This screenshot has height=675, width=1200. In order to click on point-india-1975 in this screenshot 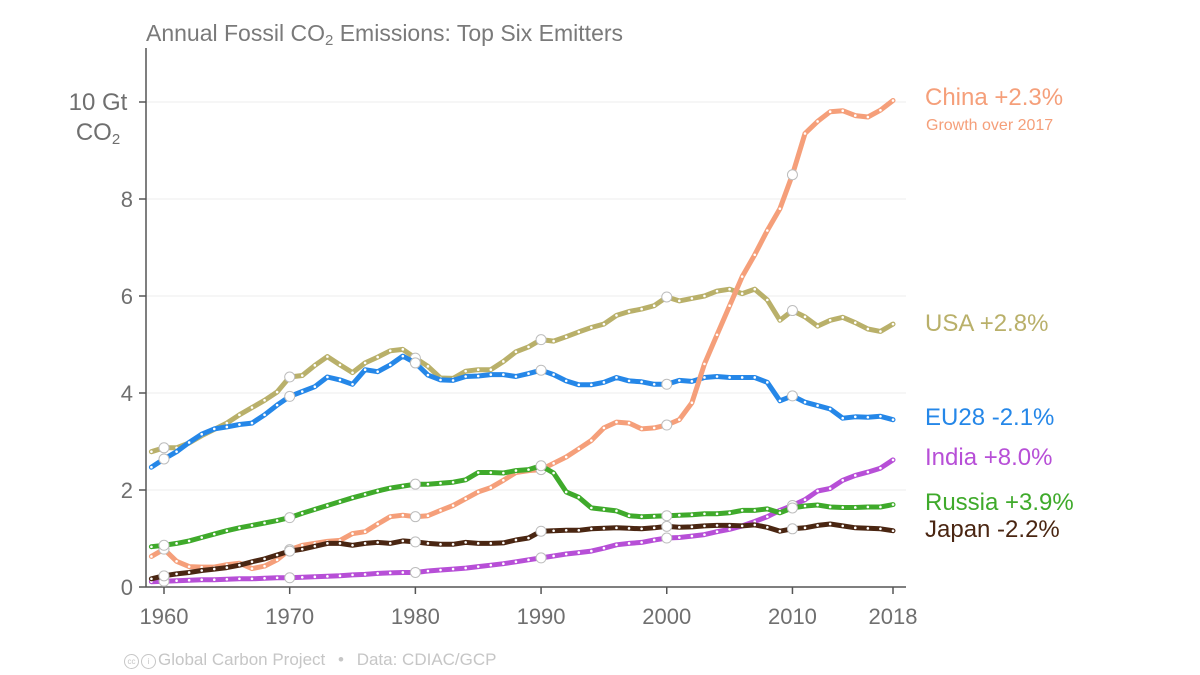, I will do `click(352, 575)`.